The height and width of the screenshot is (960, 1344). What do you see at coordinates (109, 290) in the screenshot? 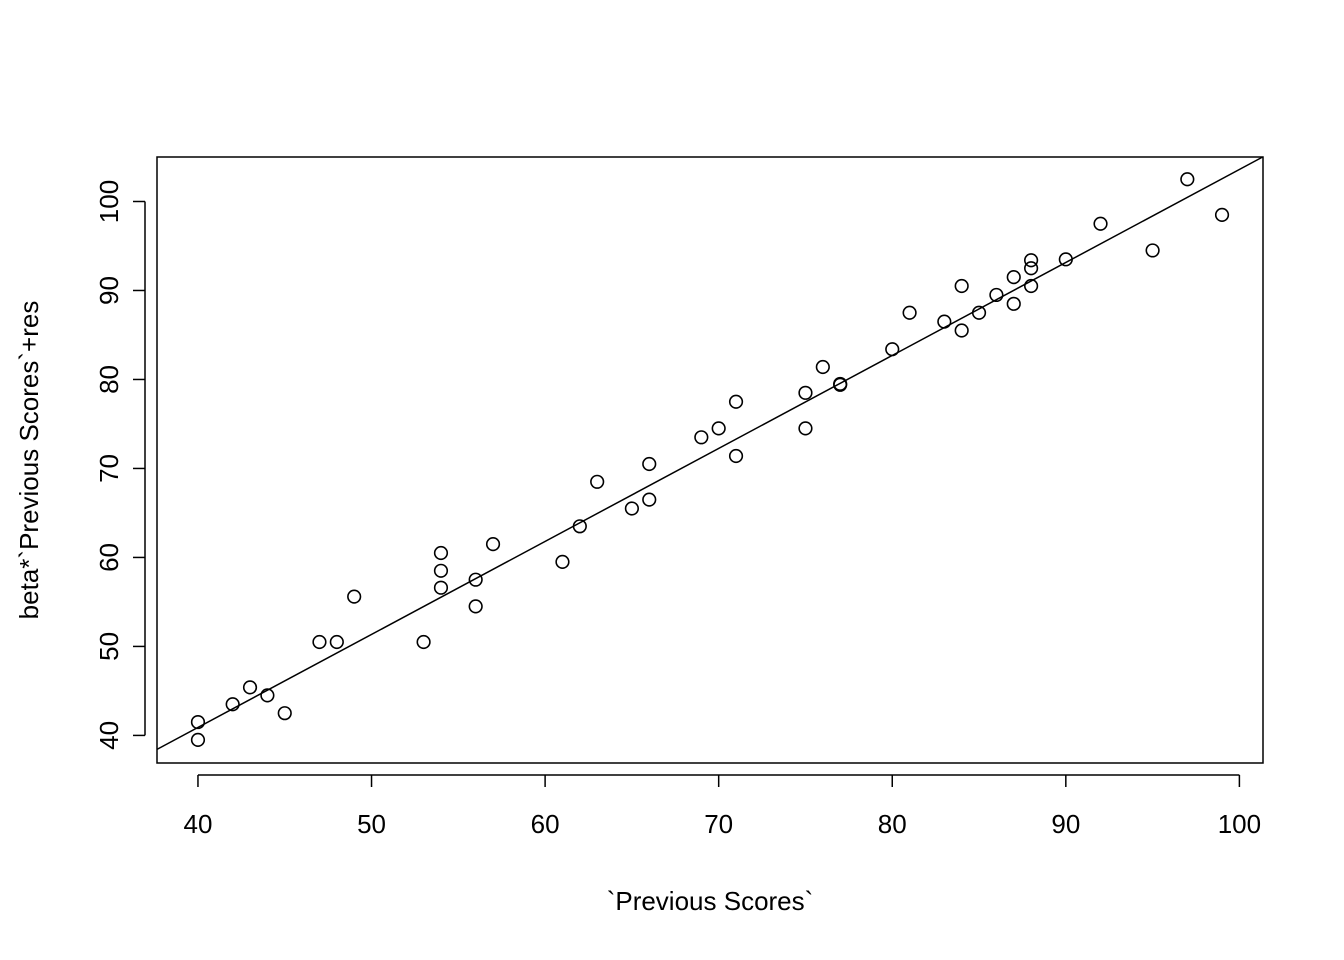
I see `y-tick-label: 90` at bounding box center [109, 290].